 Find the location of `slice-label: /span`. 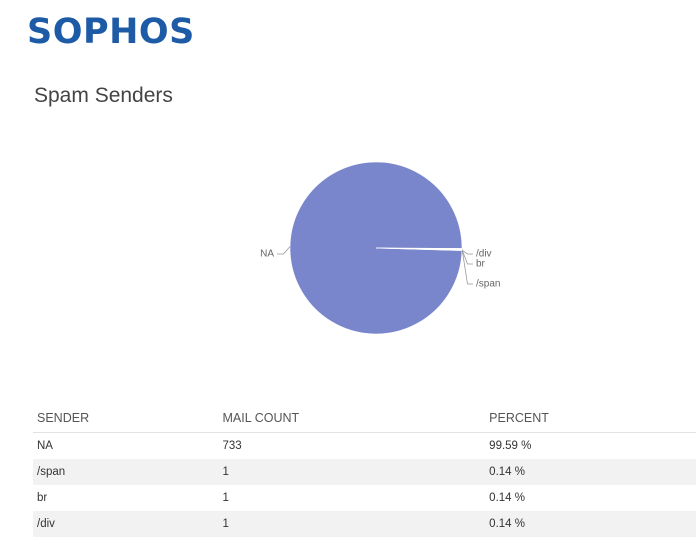

slice-label: /span is located at coordinates (488, 284).